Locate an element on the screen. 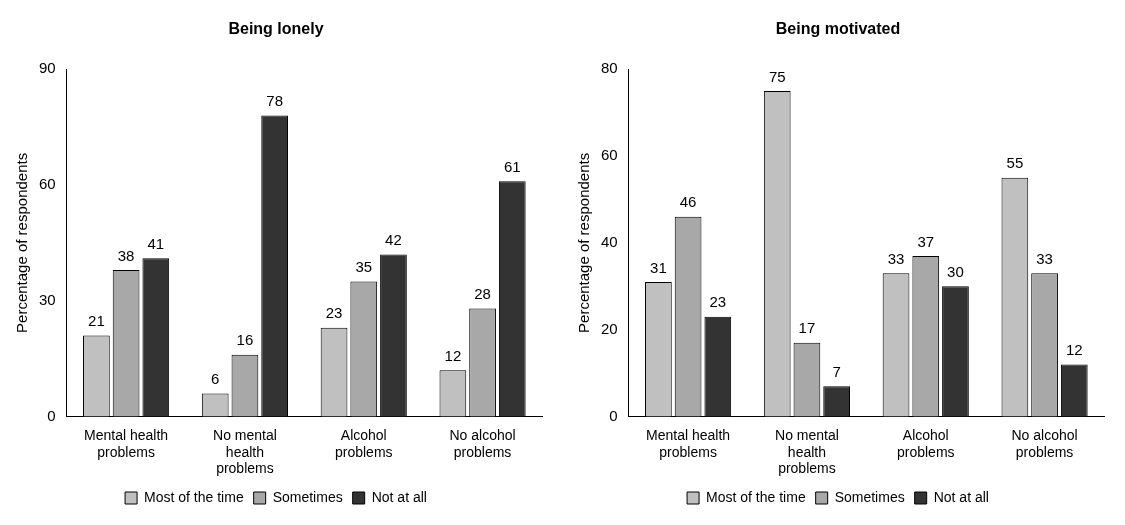  data-label: 16 is located at coordinates (245, 340).